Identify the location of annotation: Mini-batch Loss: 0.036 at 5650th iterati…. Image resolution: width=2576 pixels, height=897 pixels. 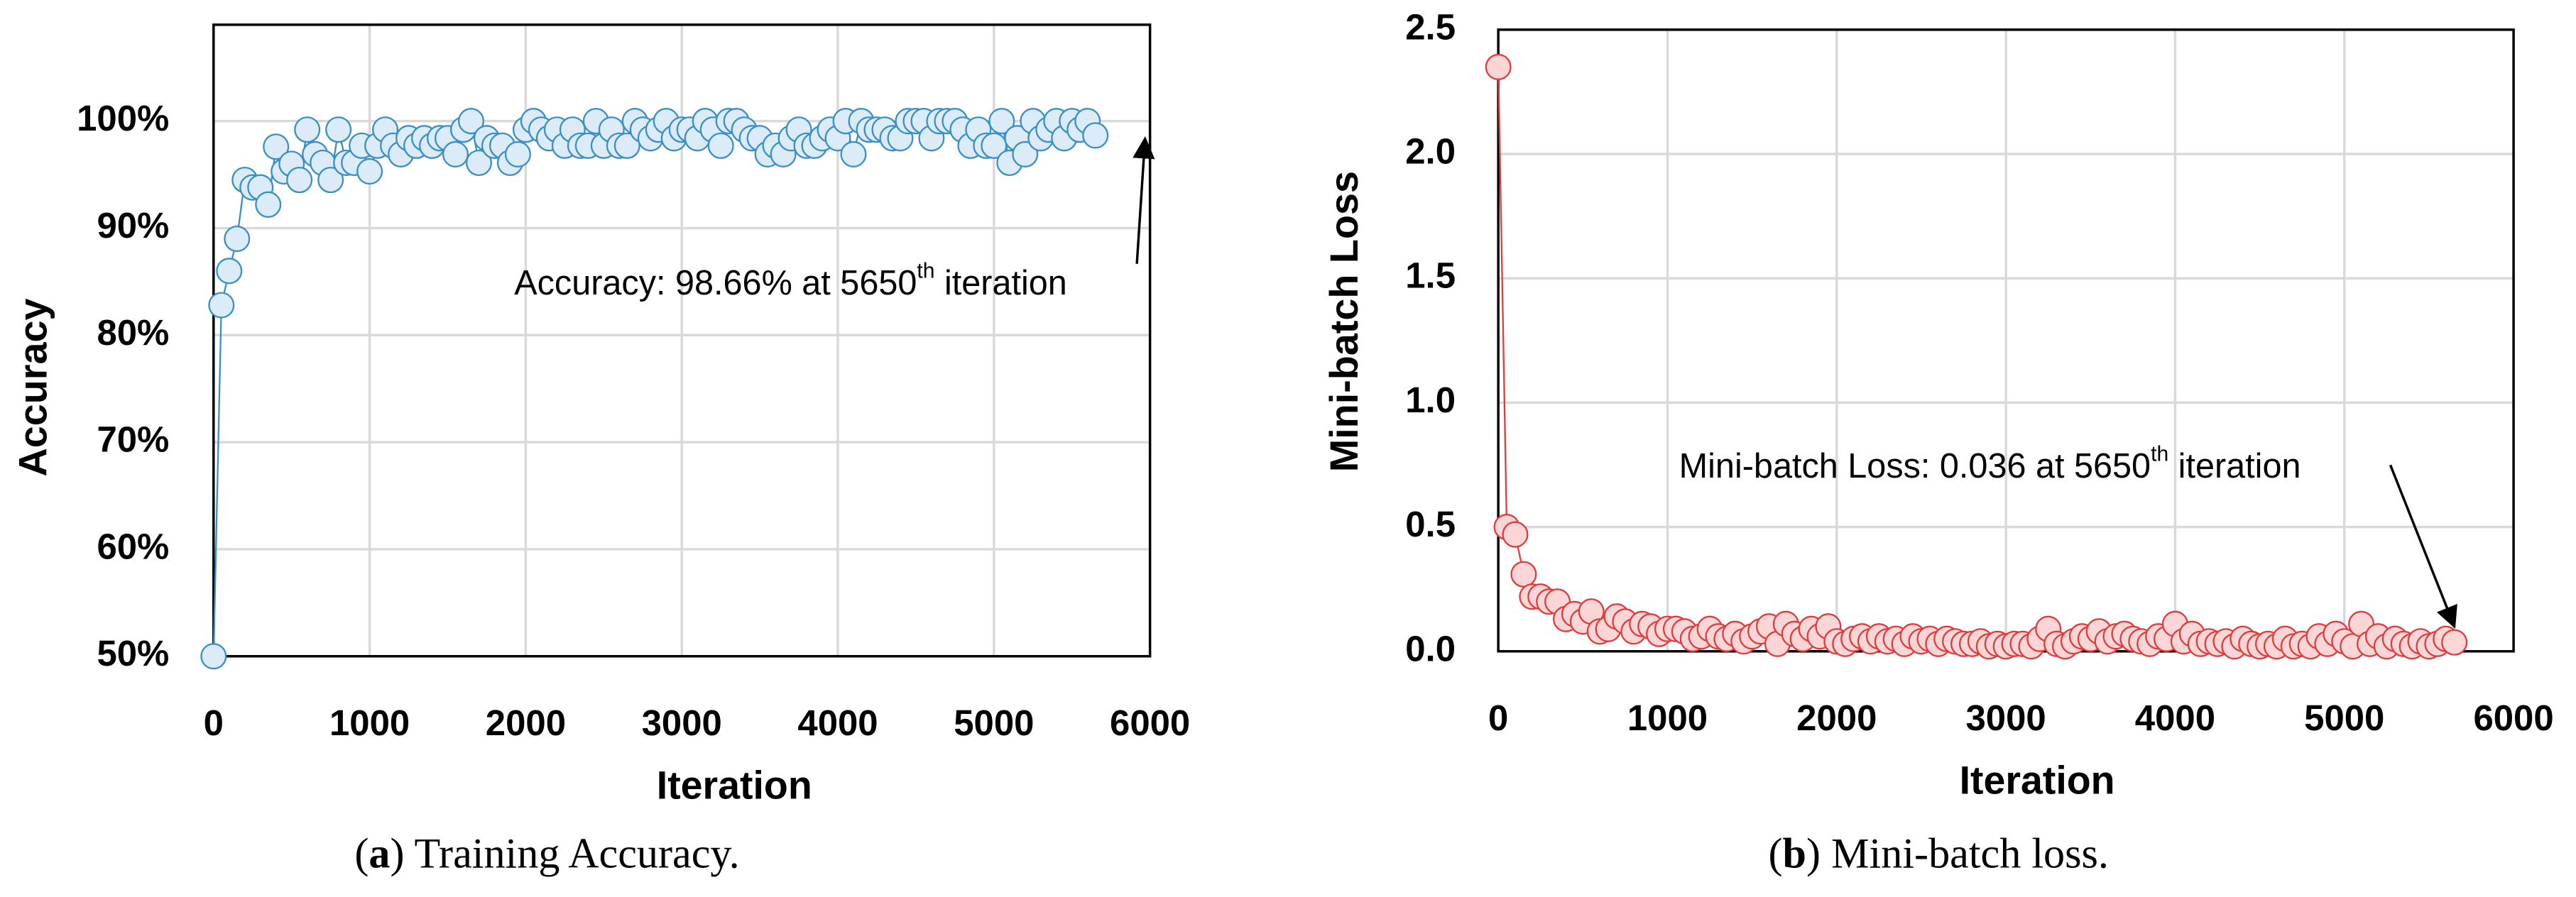
(1990, 463).